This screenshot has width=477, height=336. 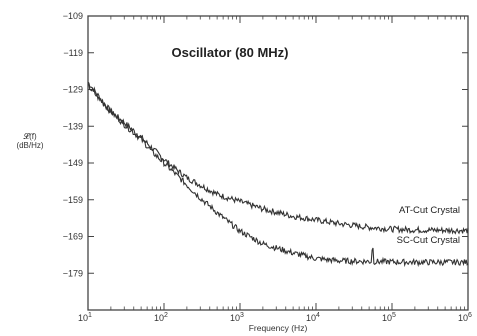 I want to click on x-tick-label: 10⁴, so click(x=313, y=317).